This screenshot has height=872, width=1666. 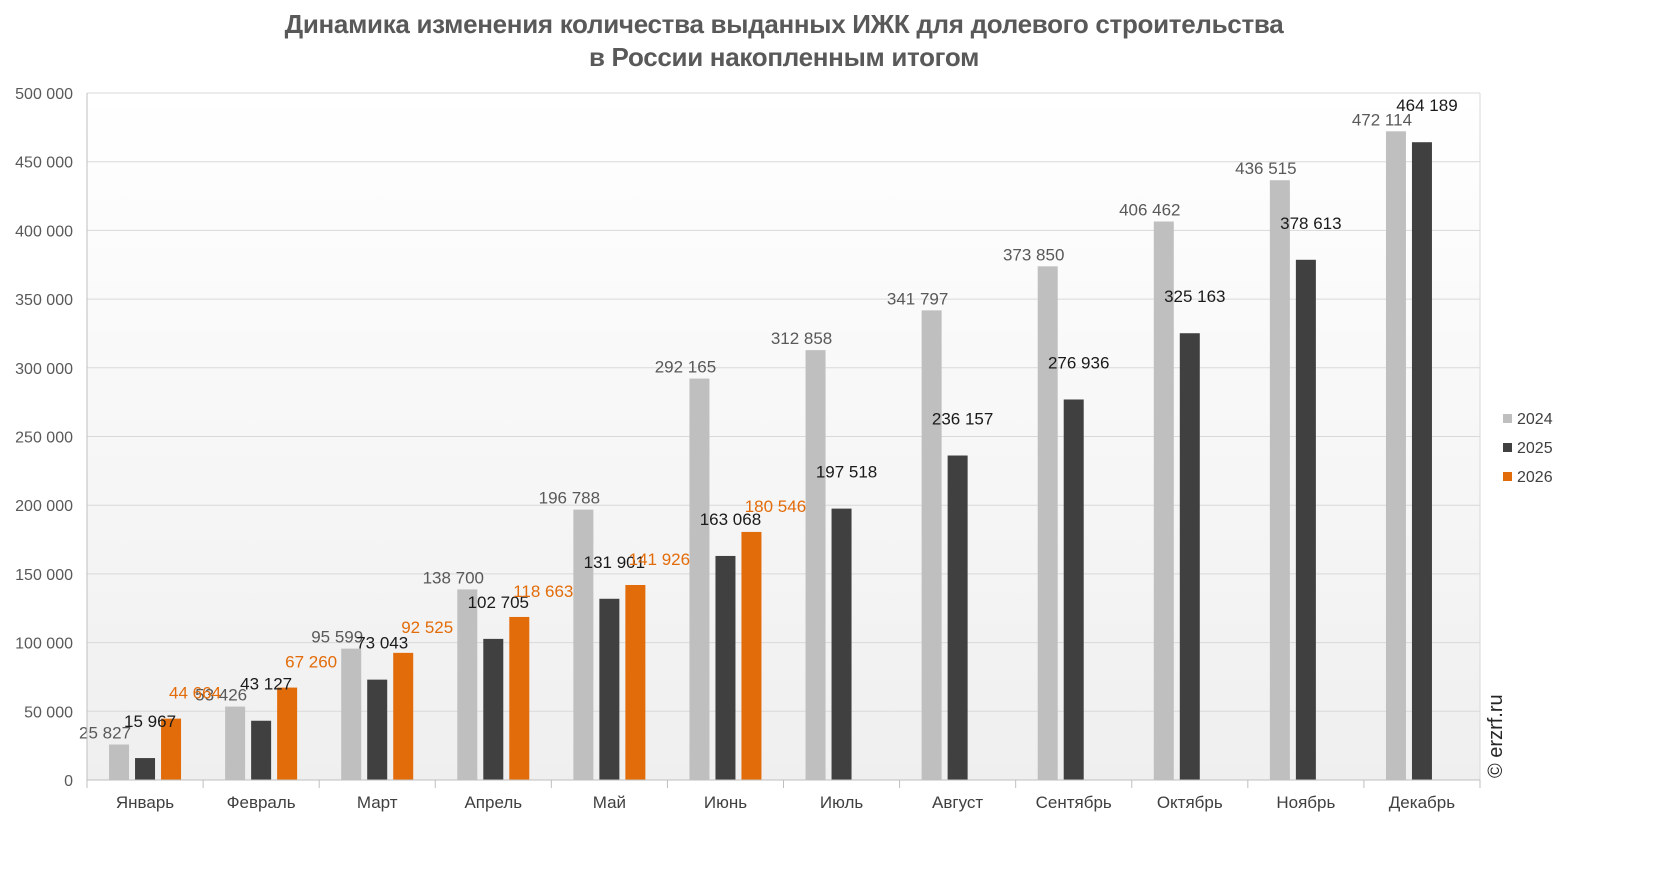 I want to click on data-label-2024-Май: 196 788, so click(x=569, y=498).